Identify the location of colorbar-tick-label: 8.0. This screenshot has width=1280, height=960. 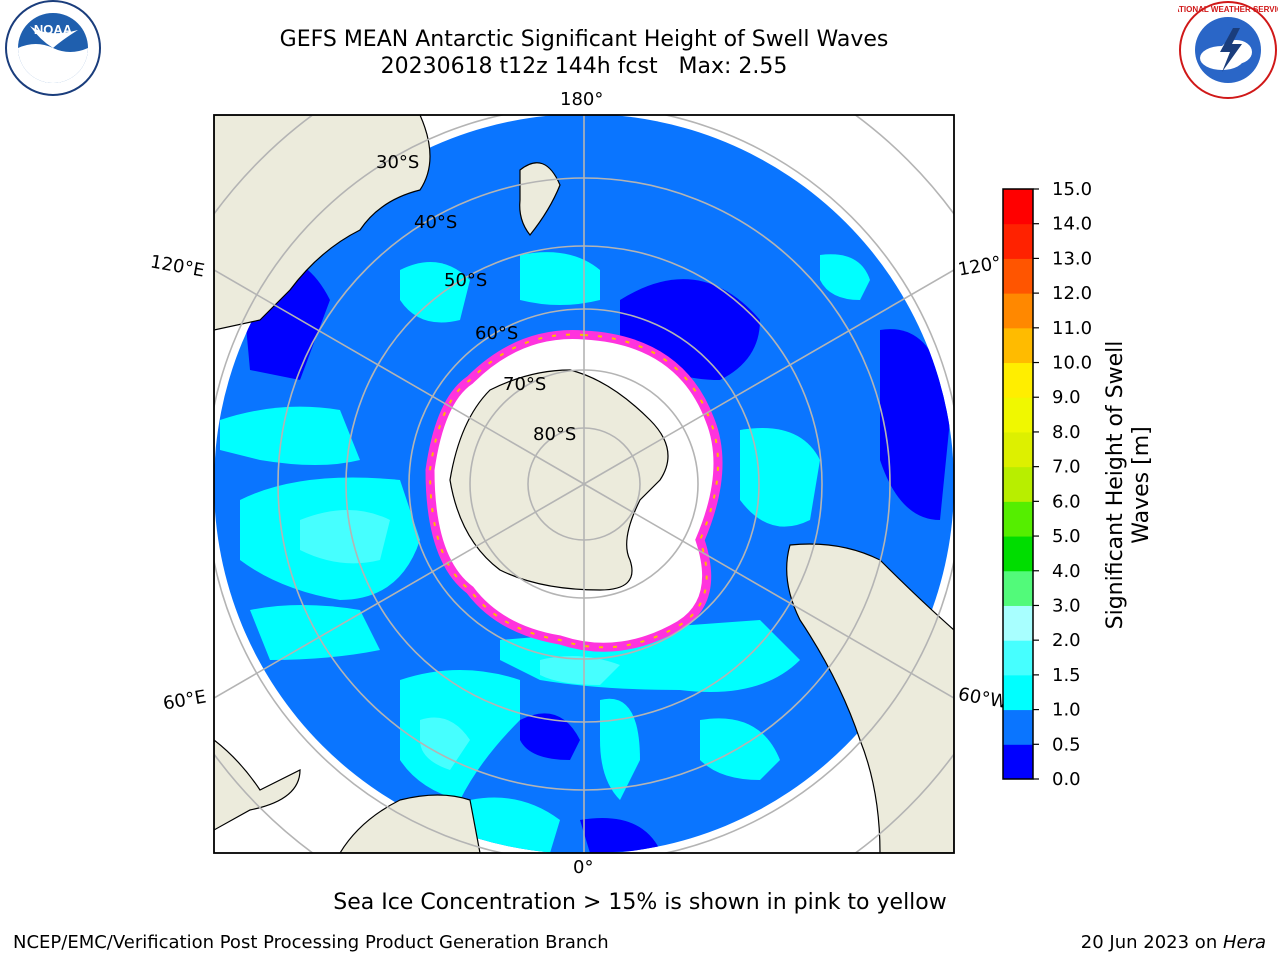
(1066, 432).